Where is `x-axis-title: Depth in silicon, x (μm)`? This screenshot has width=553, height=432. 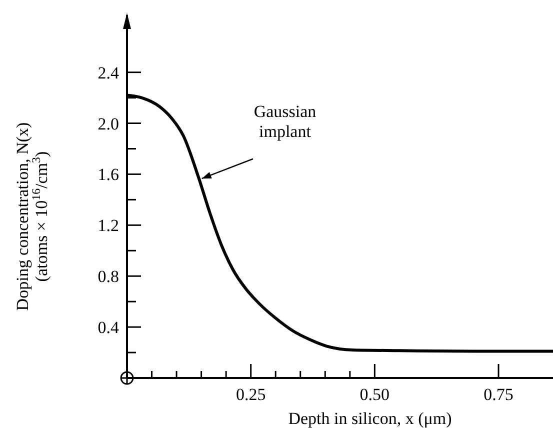 x-axis-title: Depth in silicon, x (μm) is located at coordinates (370, 418).